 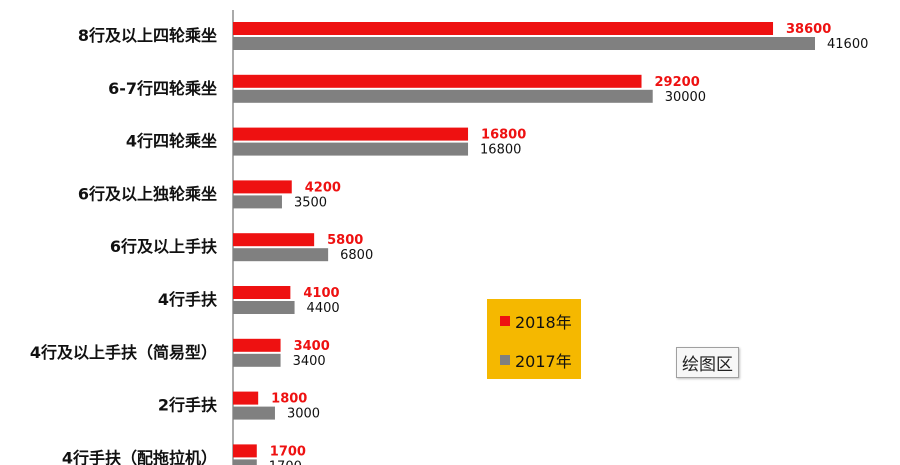 I want to click on legend-item-2017: 2017年, so click(x=536, y=360).